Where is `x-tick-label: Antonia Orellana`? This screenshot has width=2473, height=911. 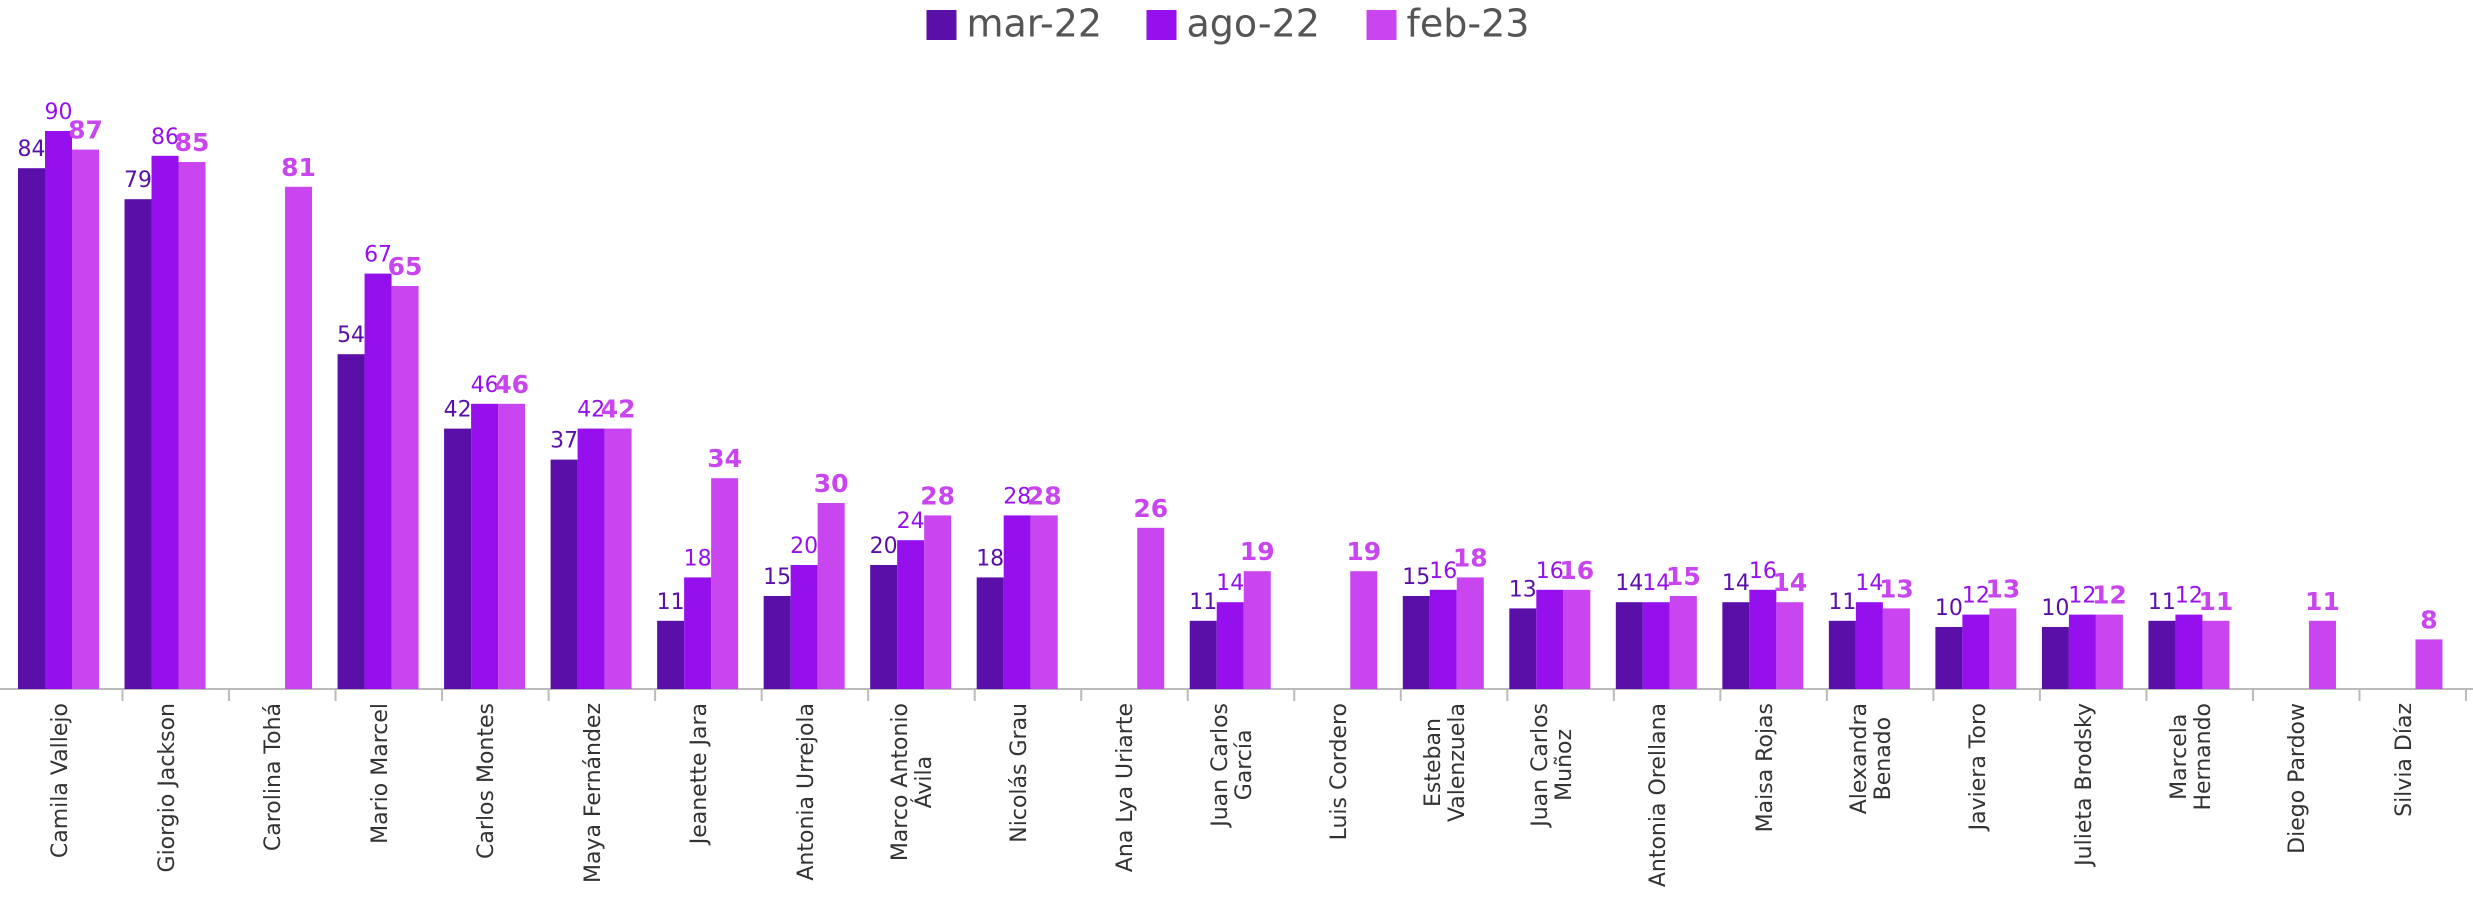
x-tick-label: Antonia Orellana is located at coordinates (1658, 807).